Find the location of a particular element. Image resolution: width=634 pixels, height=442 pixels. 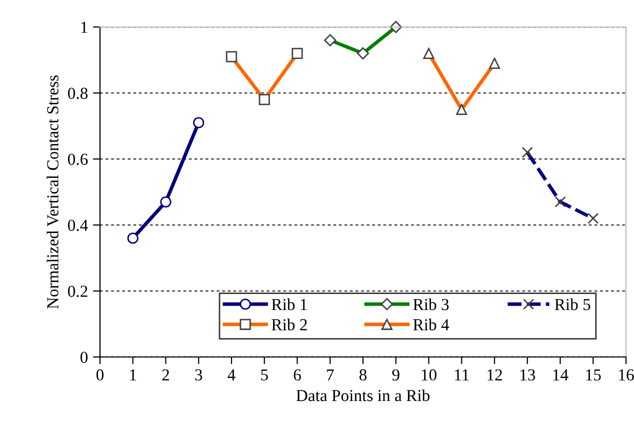

y-tick-label: 1 is located at coordinates (84, 27).